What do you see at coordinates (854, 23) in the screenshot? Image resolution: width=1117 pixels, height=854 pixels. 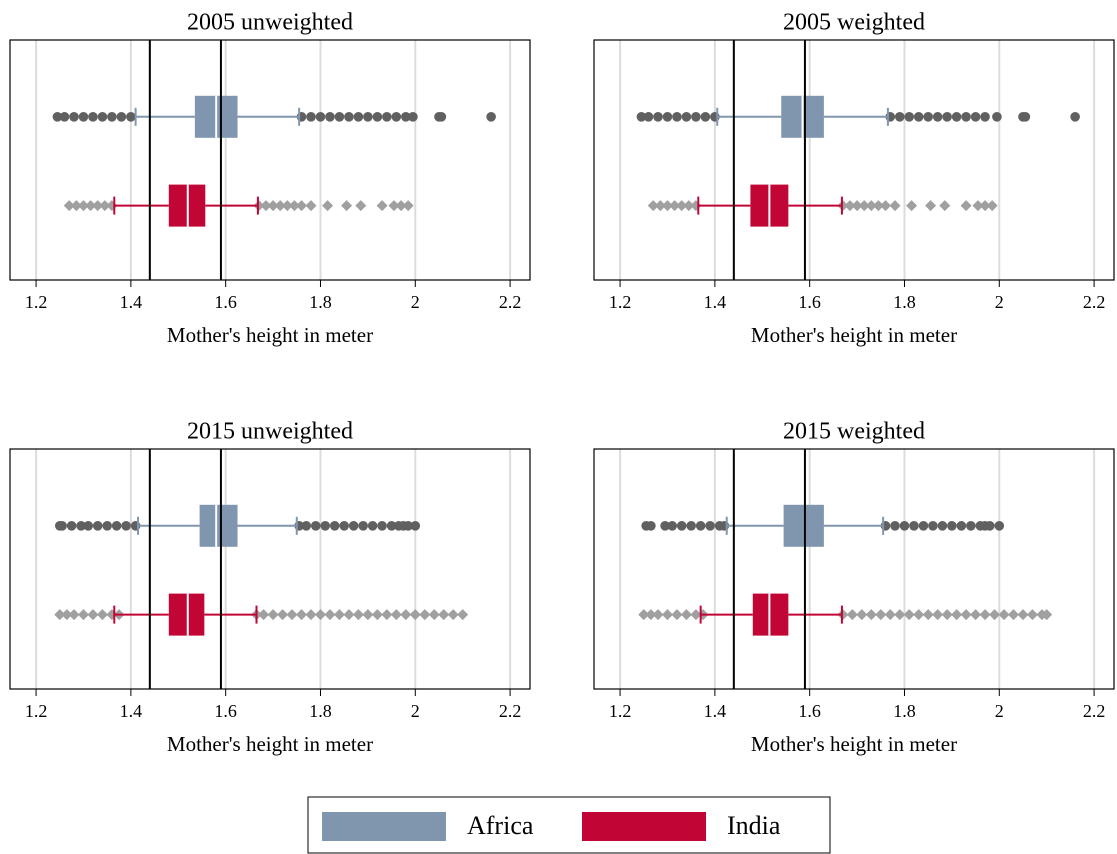 I see `chart-title: 2005 weighted` at bounding box center [854, 23].